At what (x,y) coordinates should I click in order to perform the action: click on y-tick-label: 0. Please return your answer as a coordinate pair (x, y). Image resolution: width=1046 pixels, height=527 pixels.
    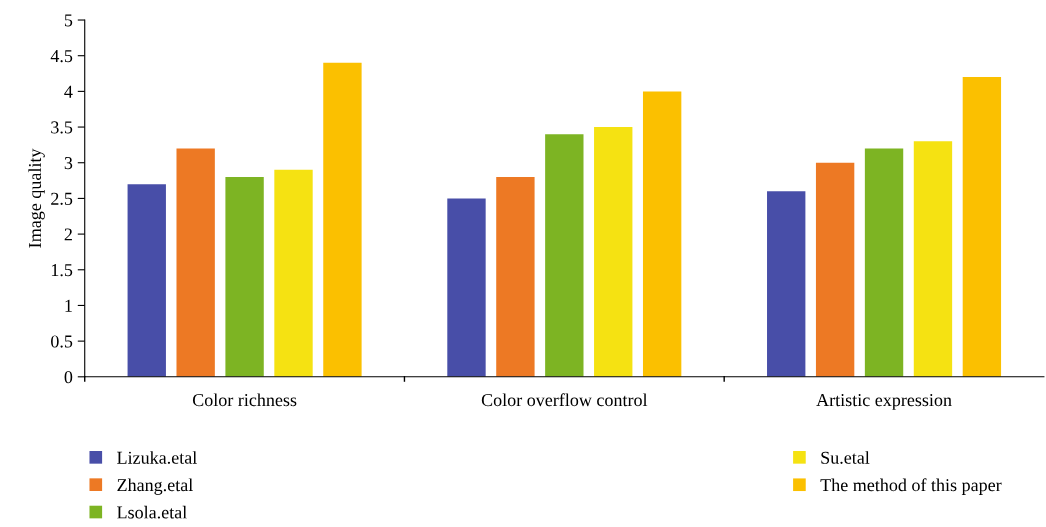
    Looking at the image, I should click on (68, 377).